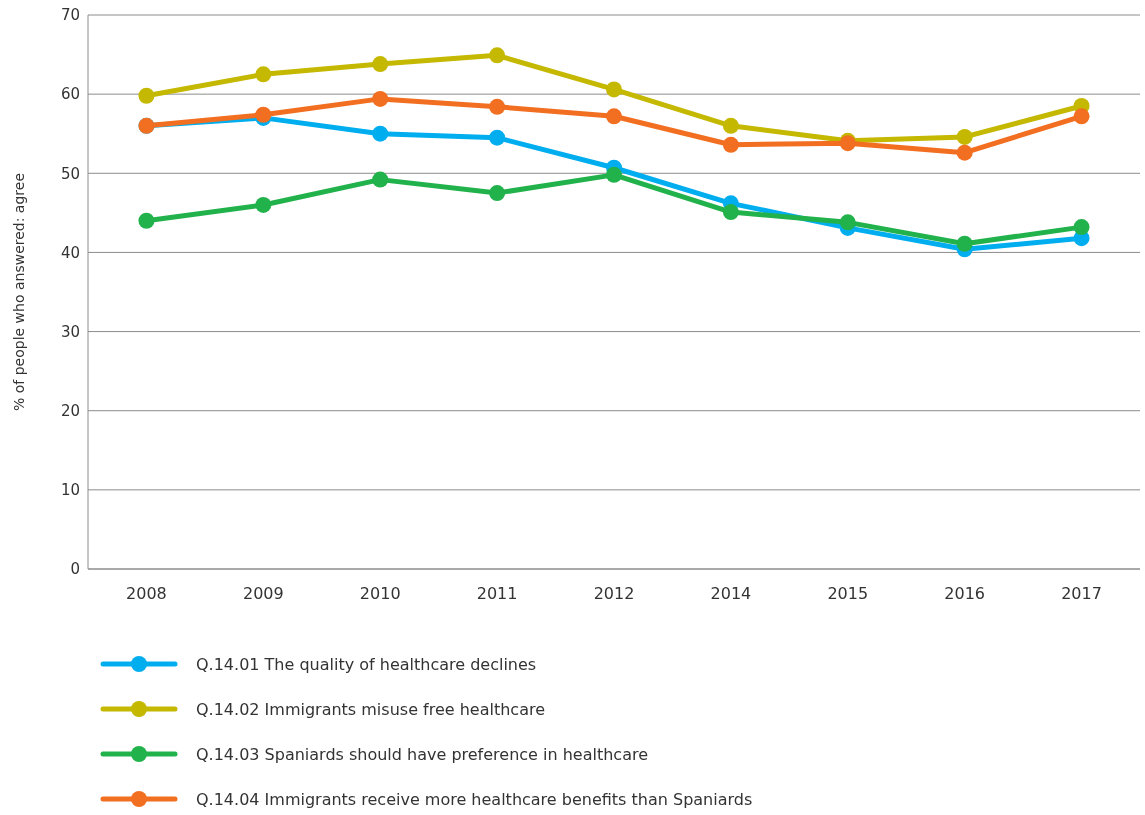 Image resolution: width=1145 pixels, height=815 pixels. I want to click on x-tick-label: 2017, so click(1081, 593).